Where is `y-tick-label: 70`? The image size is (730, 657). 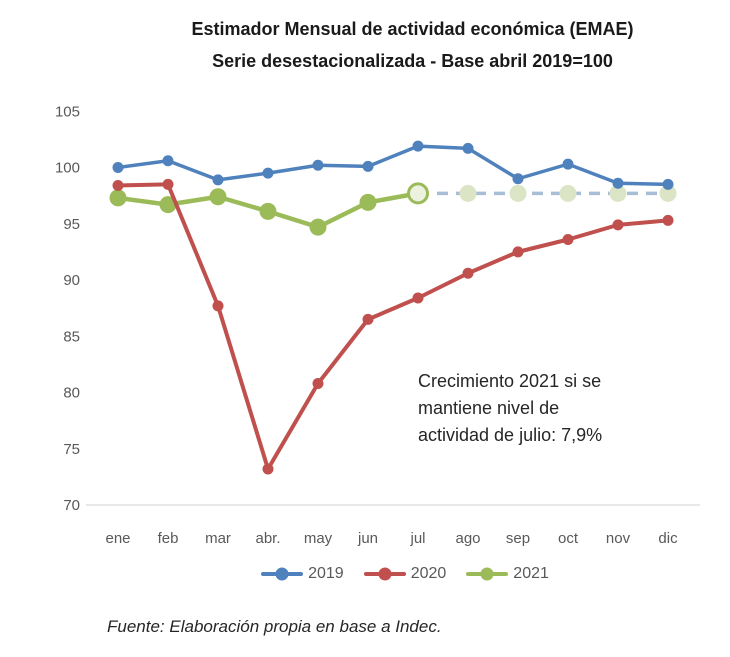
y-tick-label: 70 is located at coordinates (71, 505).